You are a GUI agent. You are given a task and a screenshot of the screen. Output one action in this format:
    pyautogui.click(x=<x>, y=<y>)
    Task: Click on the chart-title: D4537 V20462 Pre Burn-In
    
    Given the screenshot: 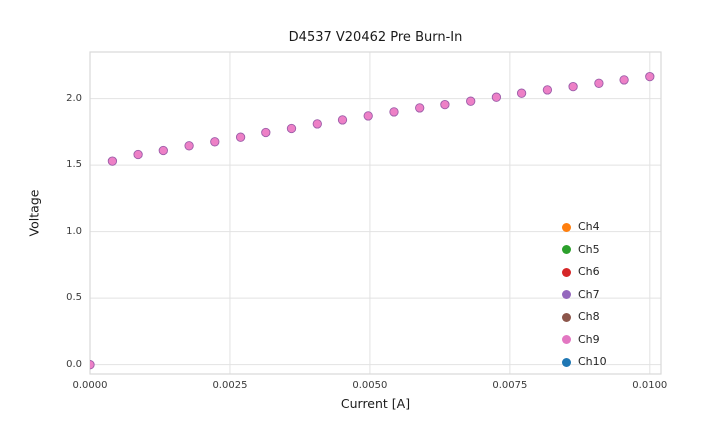 What is the action you would take?
    pyautogui.click(x=375, y=37)
    